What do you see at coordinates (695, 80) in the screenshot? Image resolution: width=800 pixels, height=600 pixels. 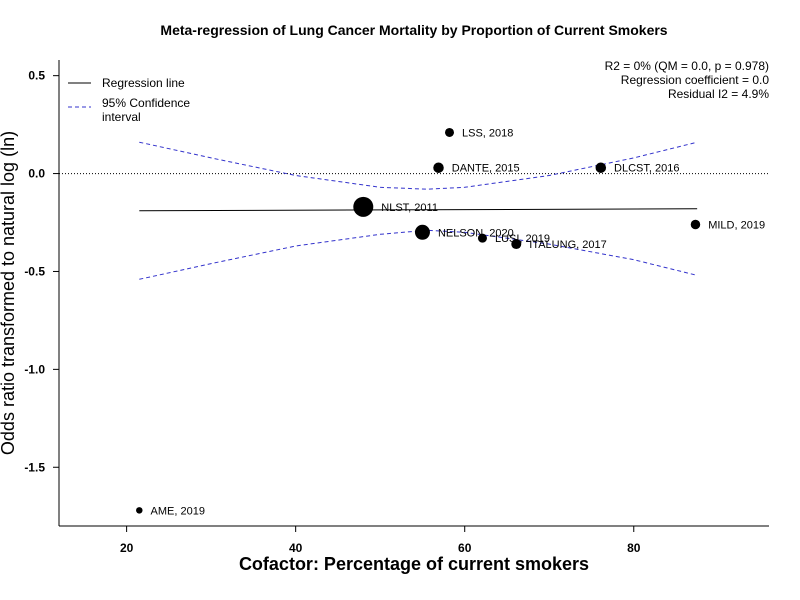 I see `stats-coefficient: Regression coefficient = 0.0` at bounding box center [695, 80].